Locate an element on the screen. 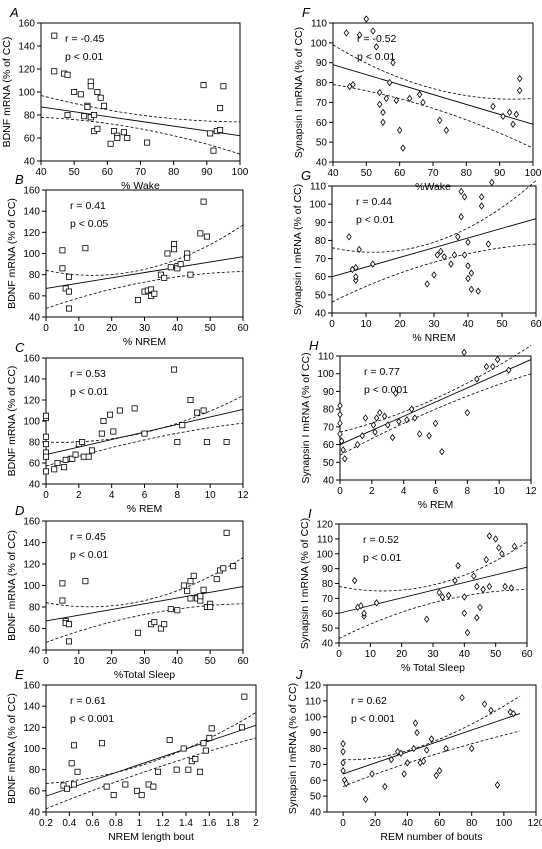 The width and height of the screenshot is (542, 849). y-tick-label: 50 is located at coordinates (316, 797).